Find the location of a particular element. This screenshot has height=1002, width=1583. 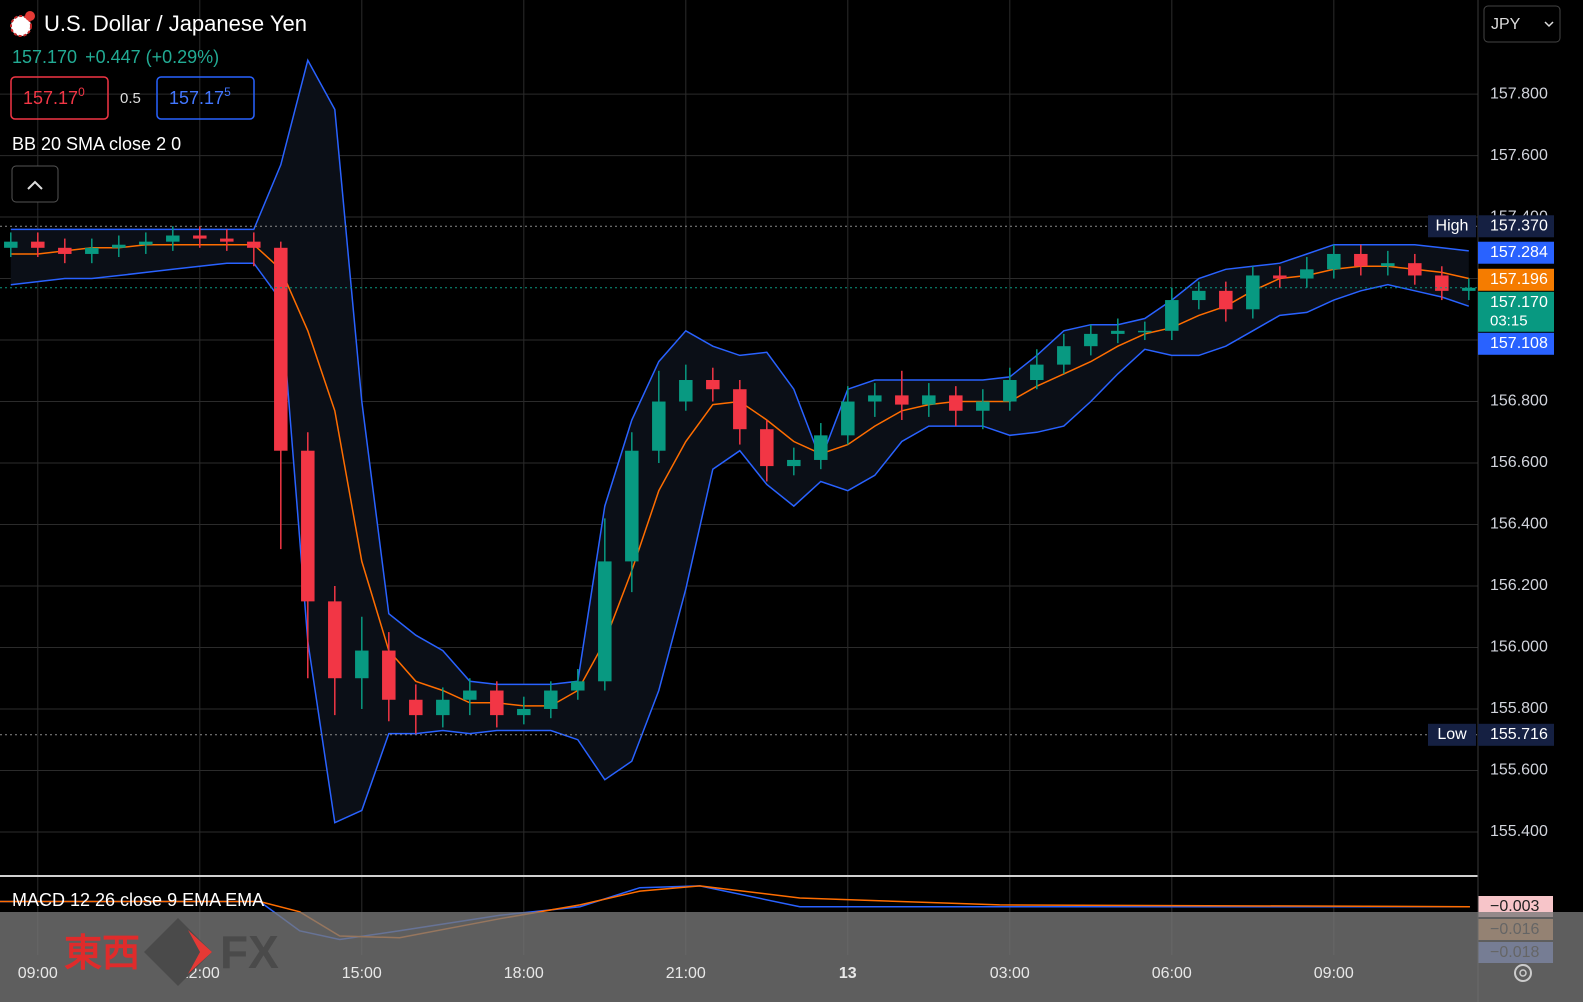

collapse-button is located at coordinates (35, 184).